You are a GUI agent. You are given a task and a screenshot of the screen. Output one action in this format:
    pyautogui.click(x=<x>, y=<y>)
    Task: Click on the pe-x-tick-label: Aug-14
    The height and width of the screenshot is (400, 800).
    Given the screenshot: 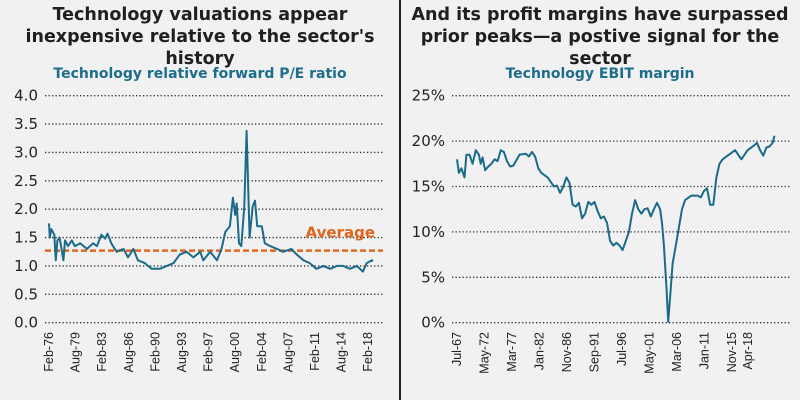 What is the action you would take?
    pyautogui.click(x=342, y=352)
    